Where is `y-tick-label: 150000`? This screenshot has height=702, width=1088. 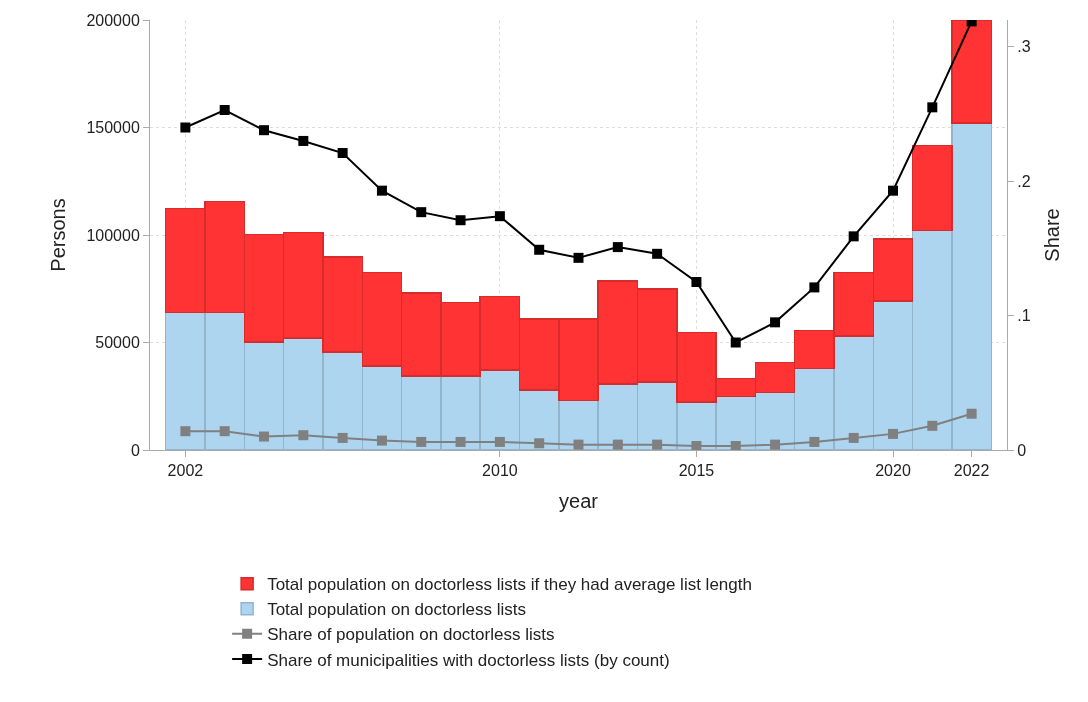
y-tick-label: 150000 is located at coordinates (113, 128).